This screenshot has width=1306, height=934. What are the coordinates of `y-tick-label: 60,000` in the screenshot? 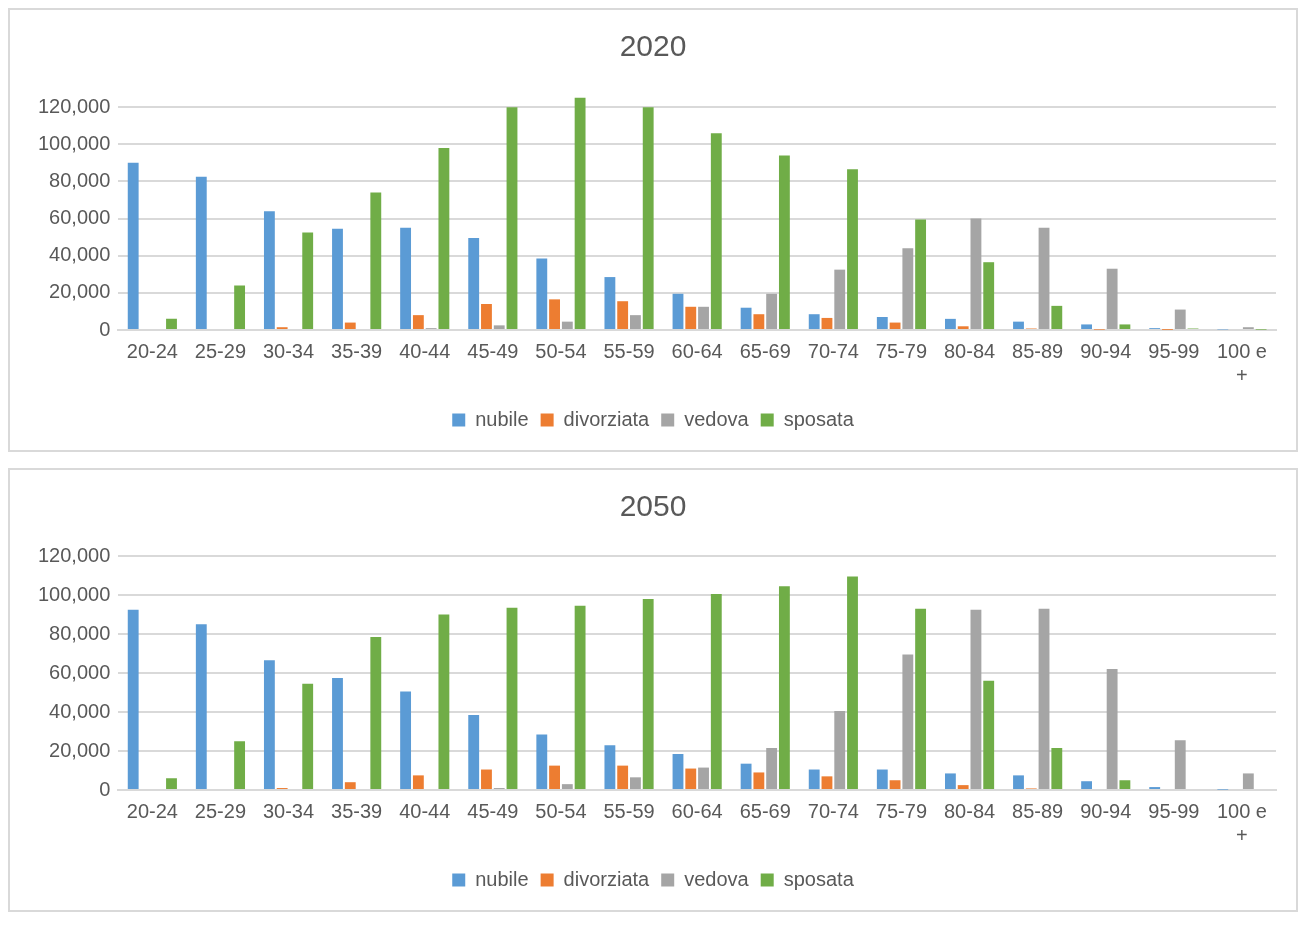 It's located at (80, 217).